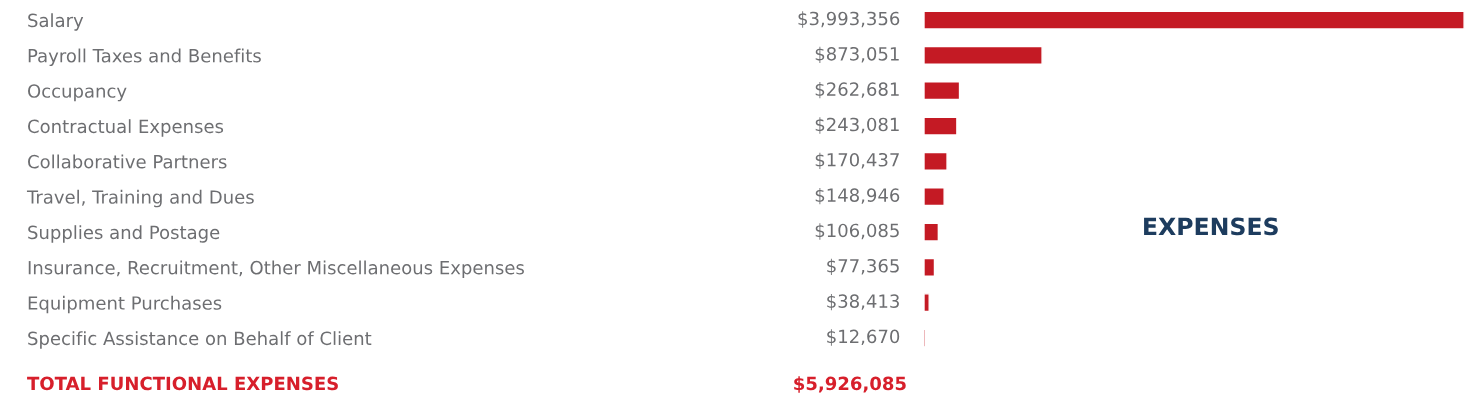 This screenshot has height=402, width=1483. I want to click on y-tick-label: Contractual Expenses, so click(126, 128).